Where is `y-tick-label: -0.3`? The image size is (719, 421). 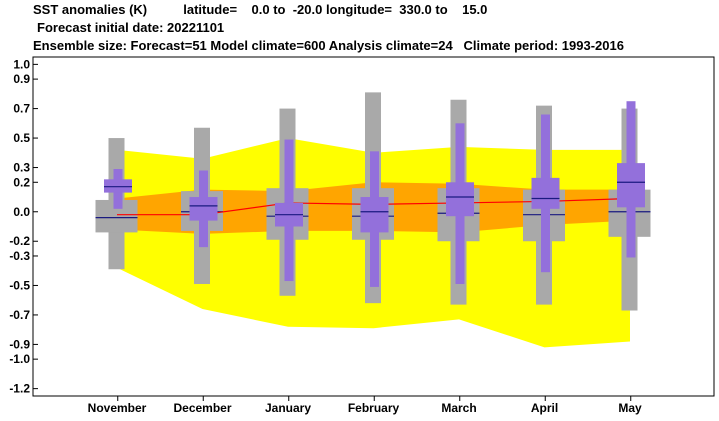
y-tick-label: -0.3 is located at coordinates (19, 256).